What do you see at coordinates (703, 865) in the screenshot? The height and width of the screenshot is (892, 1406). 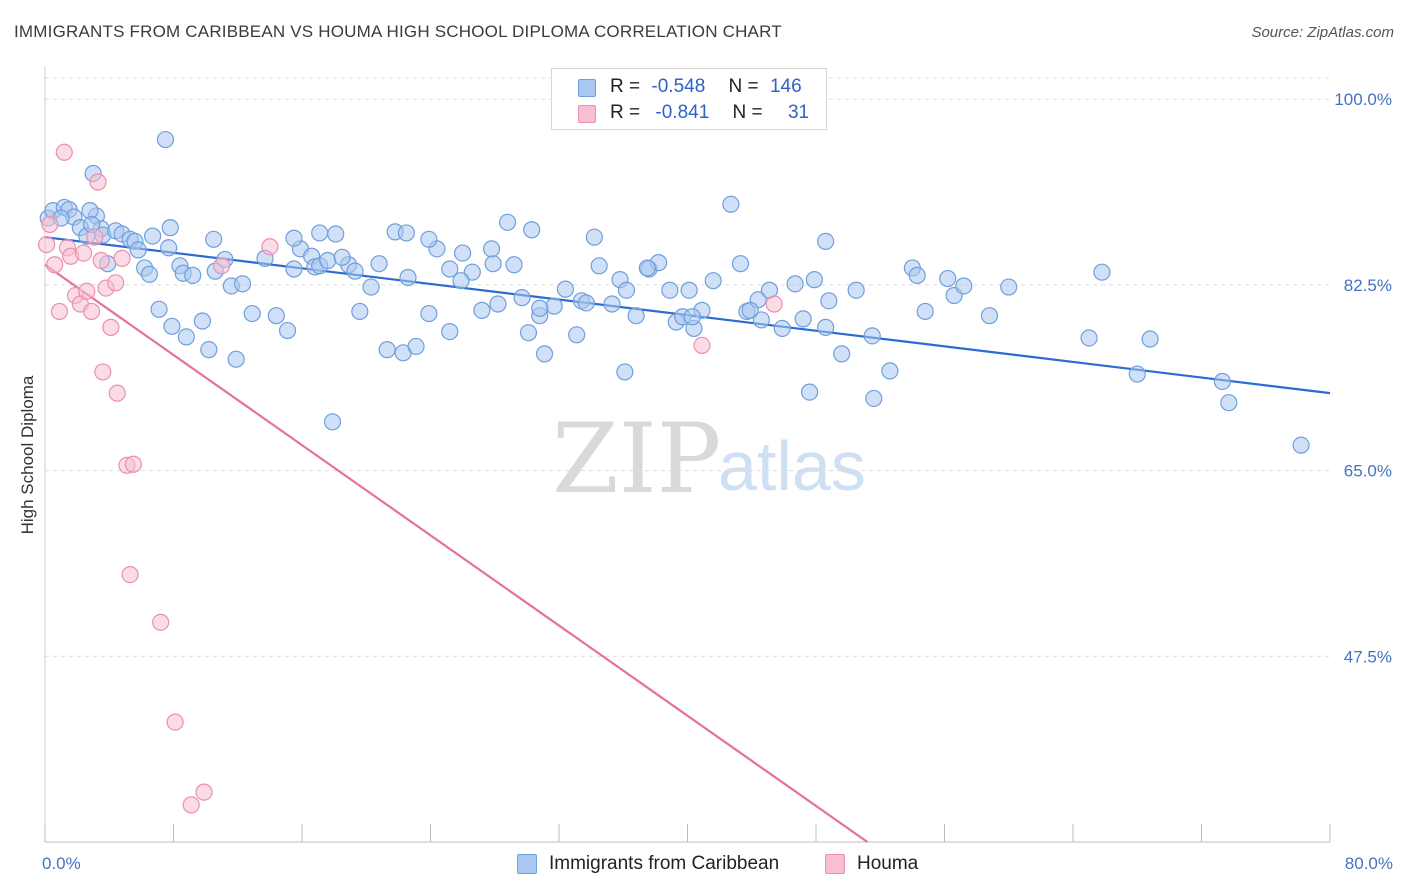 I see `series-legend: Immigrants from Caribbean Houma` at bounding box center [703, 865].